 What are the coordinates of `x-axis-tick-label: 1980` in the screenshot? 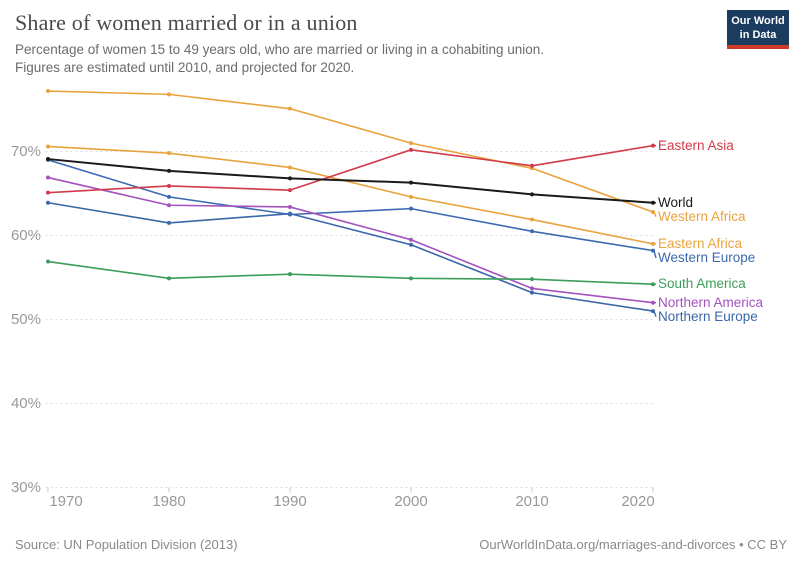 It's located at (169, 501).